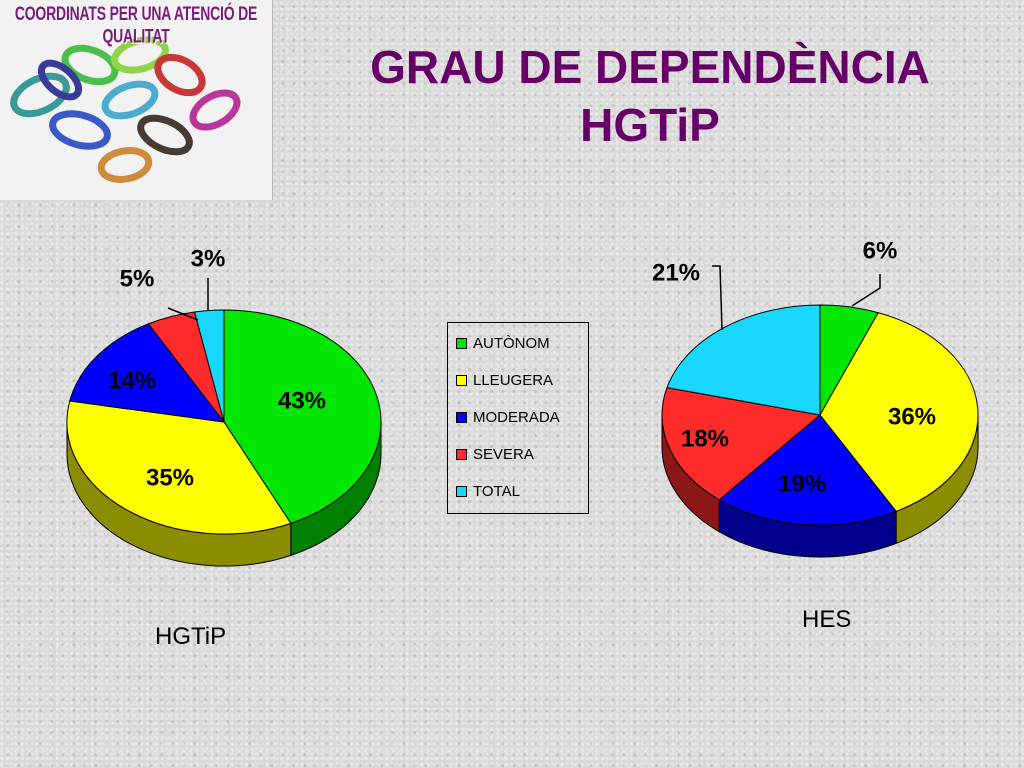 The height and width of the screenshot is (768, 1024). I want to click on pie-chart-2: 6% 36% 19% 18% 21%, so click(815, 397).